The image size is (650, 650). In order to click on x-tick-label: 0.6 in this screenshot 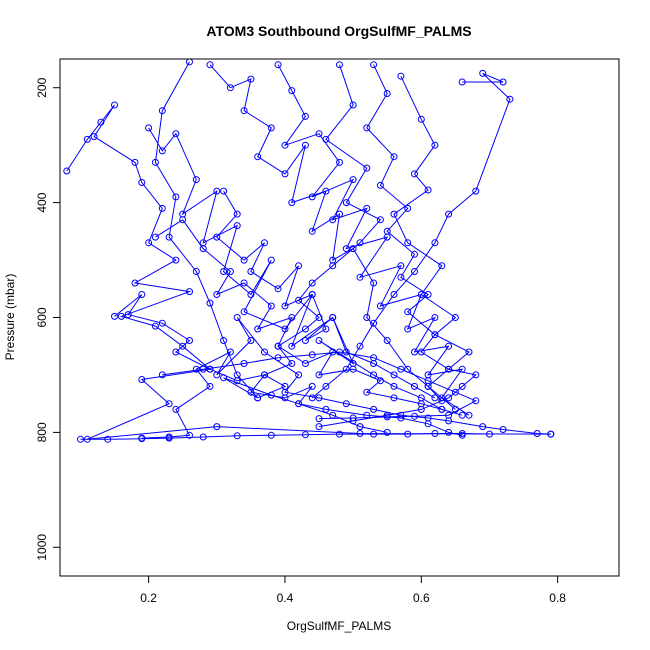, I will do `click(421, 598)`.